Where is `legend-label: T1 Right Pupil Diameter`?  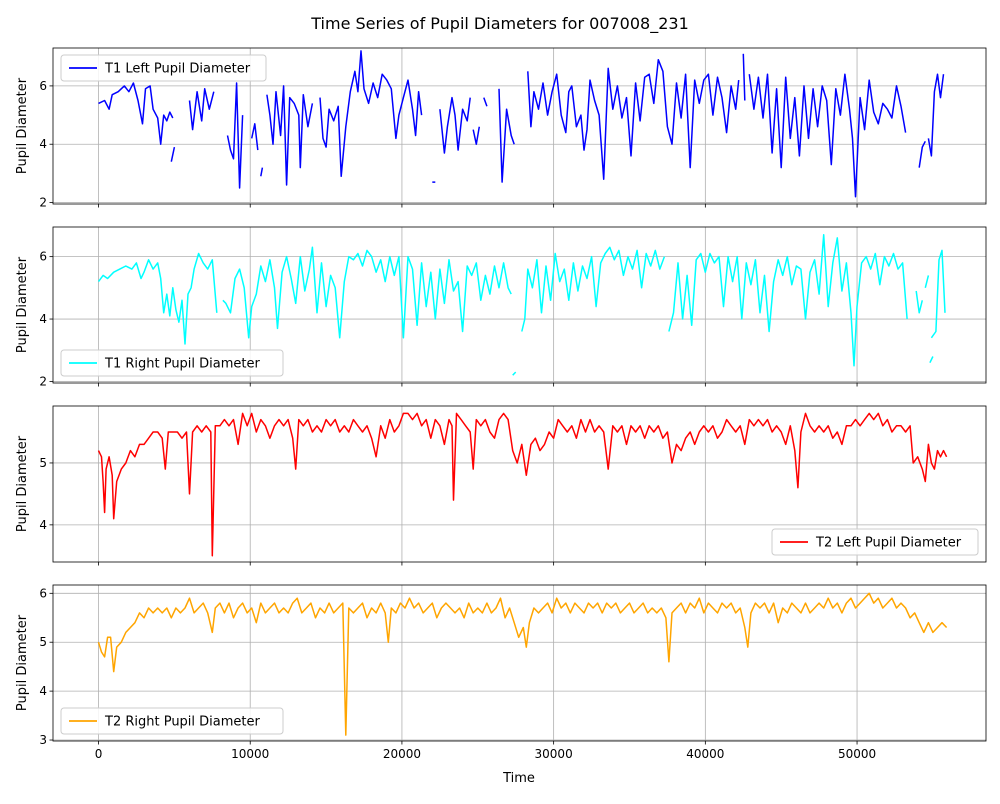 legend-label: T1 Right Pupil Diameter is located at coordinates (182, 364).